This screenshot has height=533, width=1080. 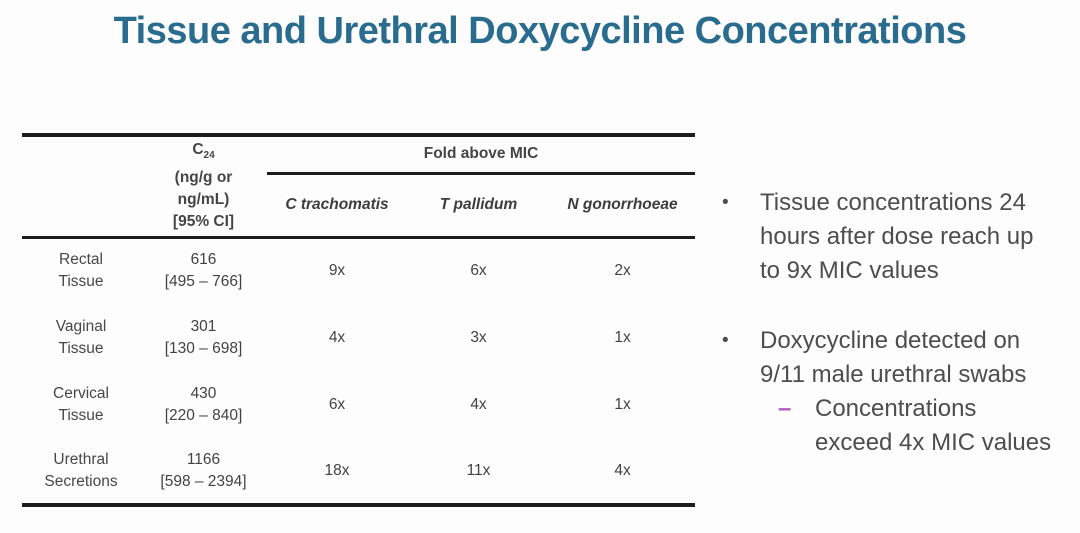 I want to click on ct-fold-cell: 9x, so click(x=337, y=271).